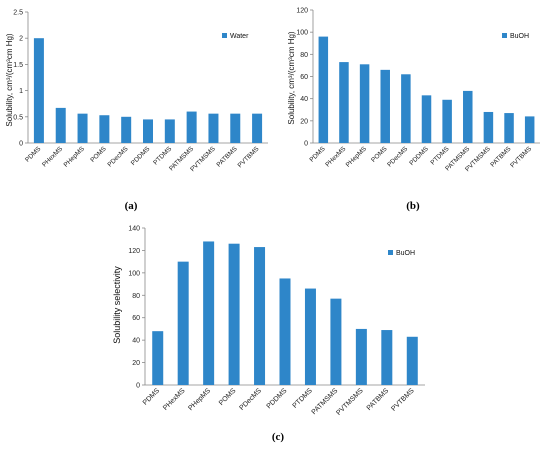 Image resolution: width=550 pixels, height=450 pixels. What do you see at coordinates (350, 402) in the screenshot?
I see `x-tick-label: PVTMSMS` at bounding box center [350, 402].